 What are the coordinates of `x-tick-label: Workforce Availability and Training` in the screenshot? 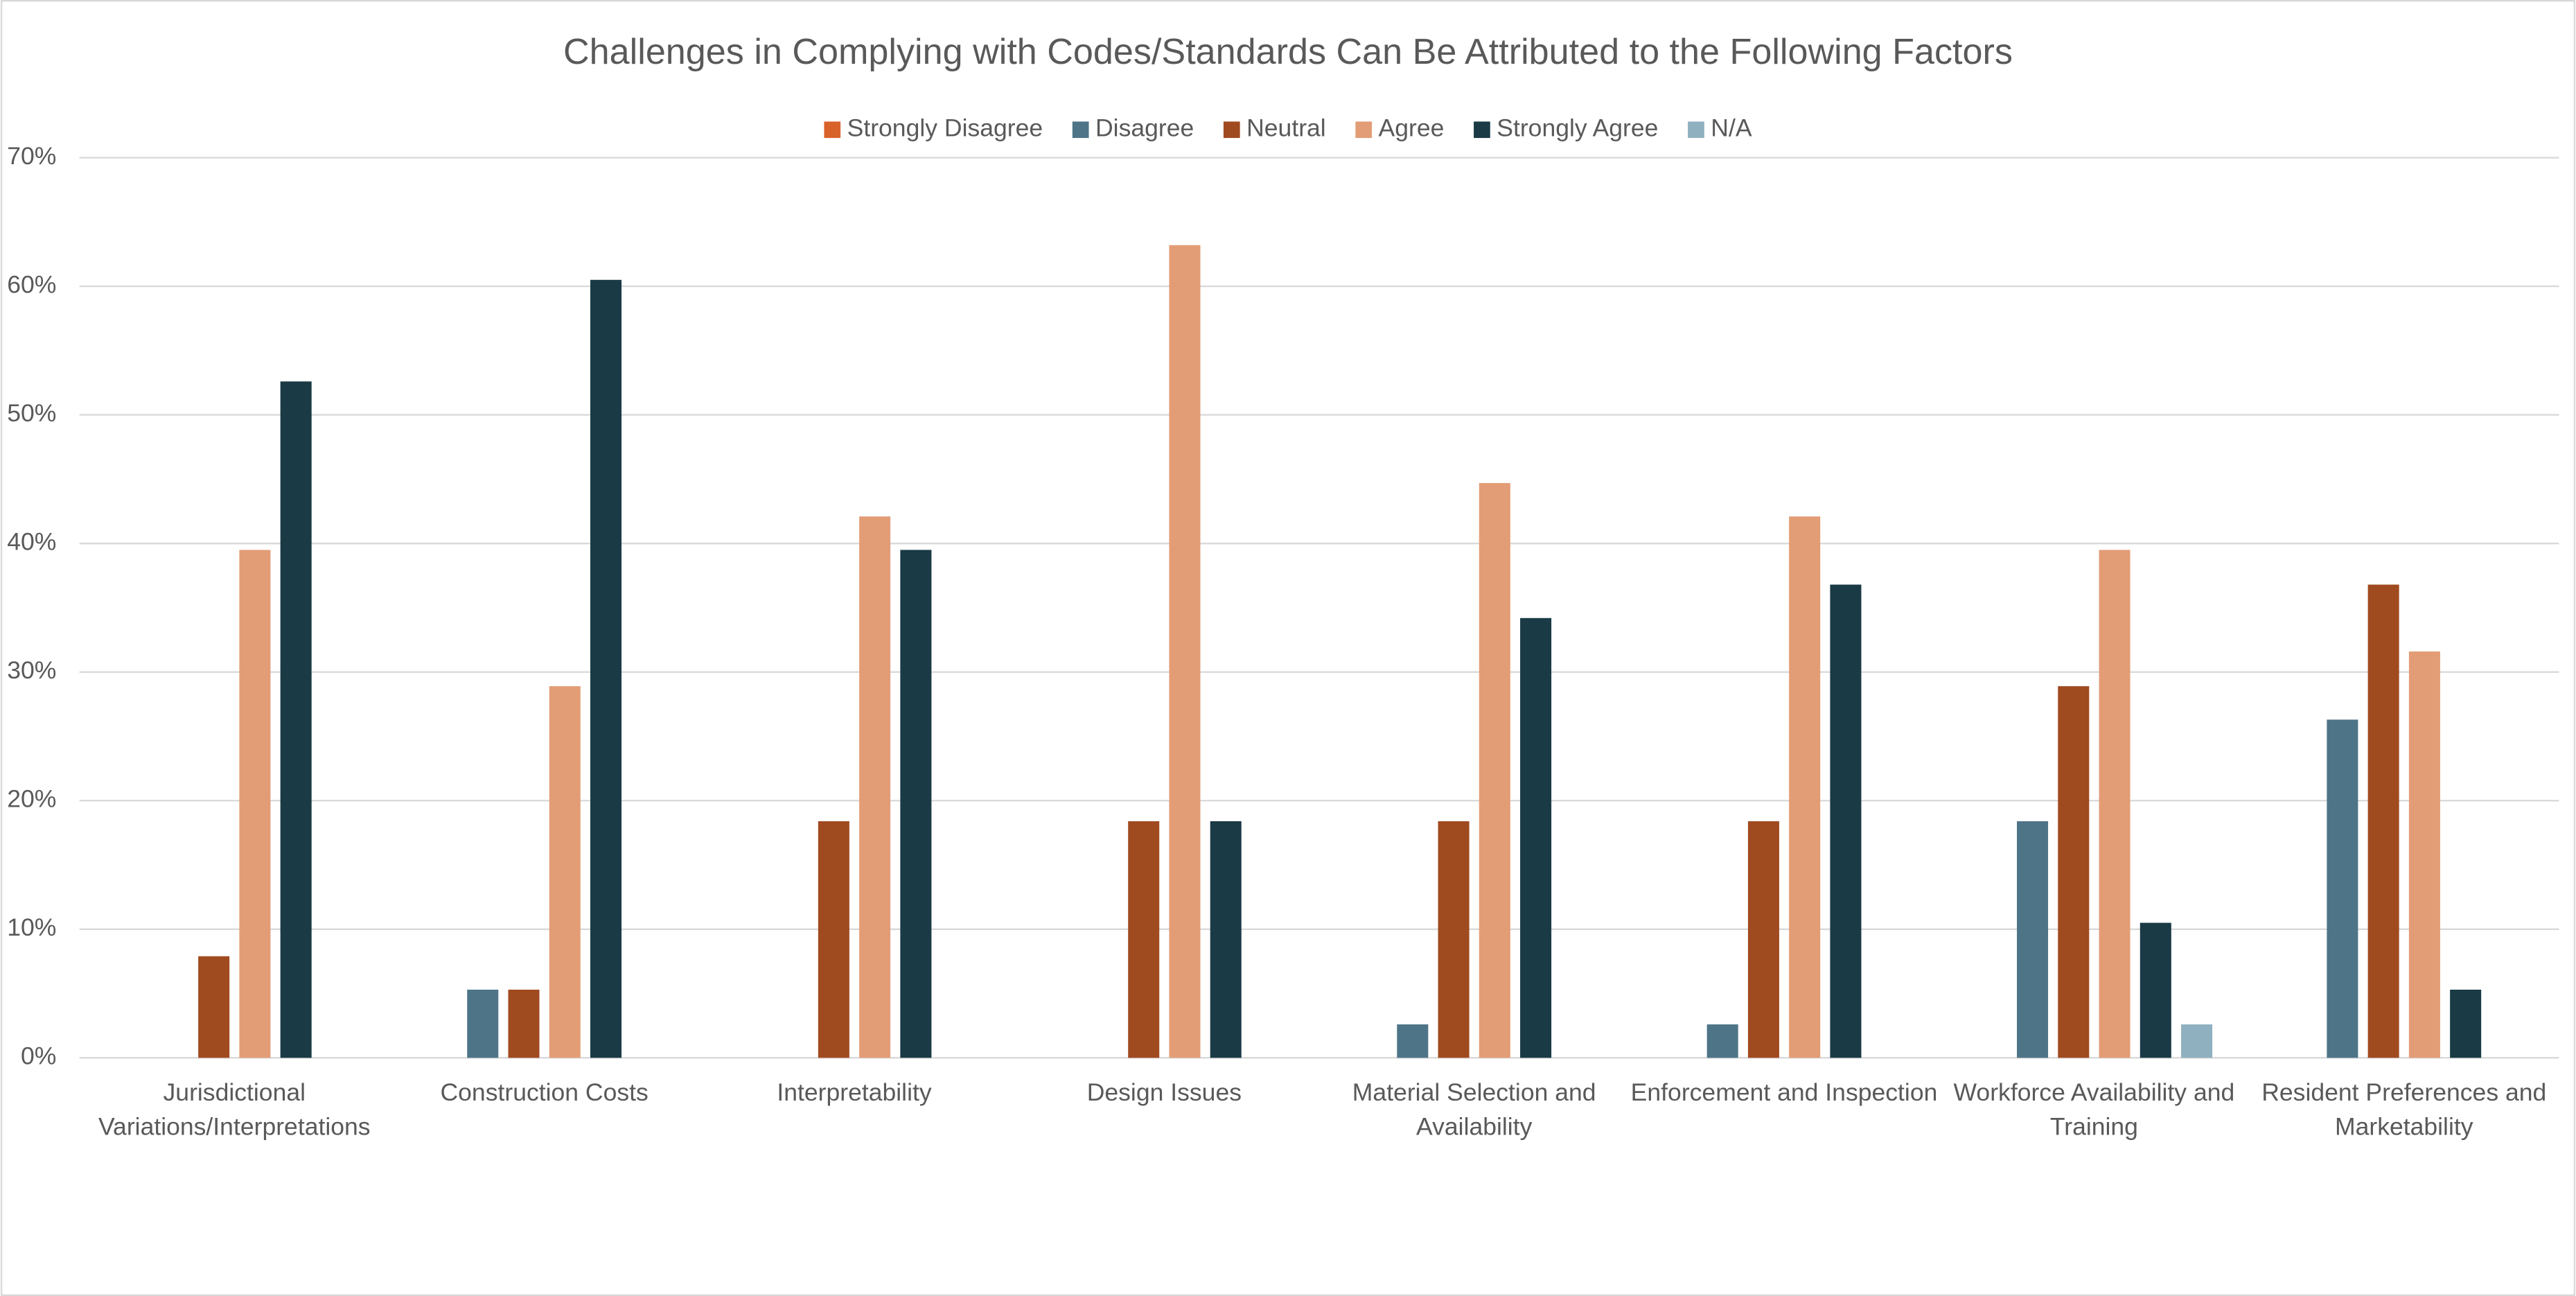 It's located at (2094, 1110).